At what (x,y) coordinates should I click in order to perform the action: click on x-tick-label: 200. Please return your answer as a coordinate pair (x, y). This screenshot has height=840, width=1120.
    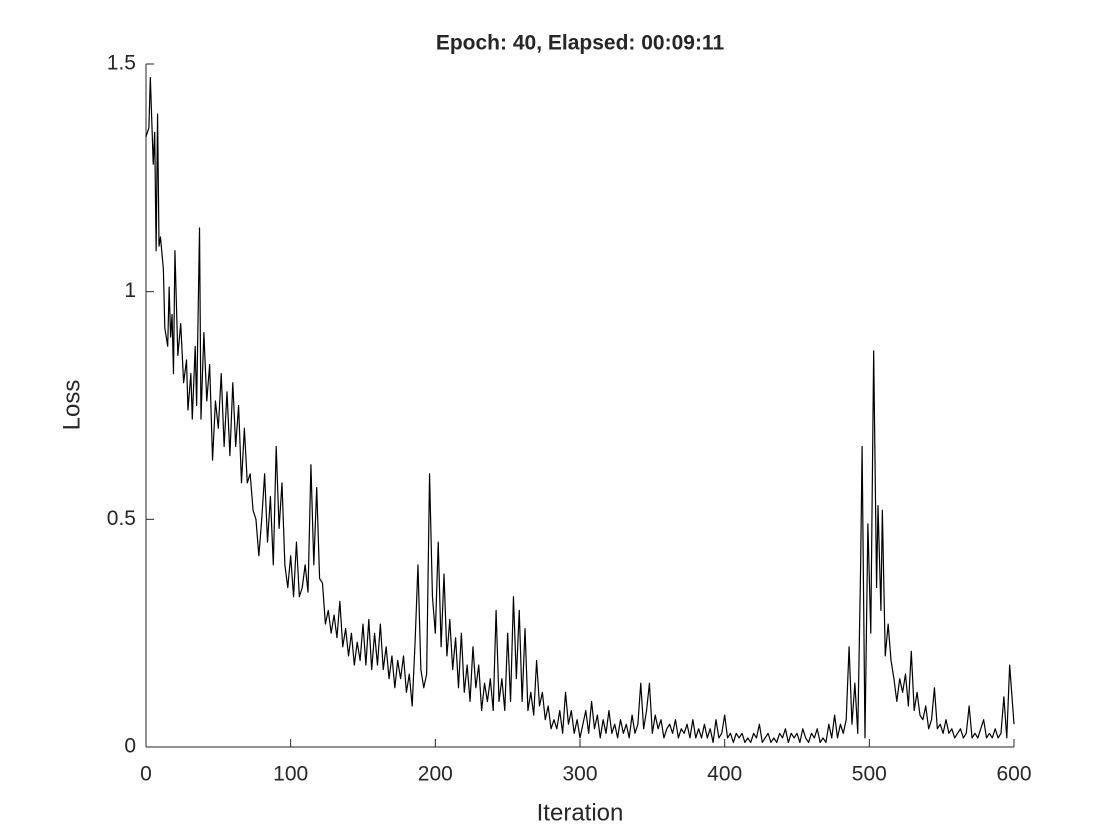
    Looking at the image, I should click on (435, 774).